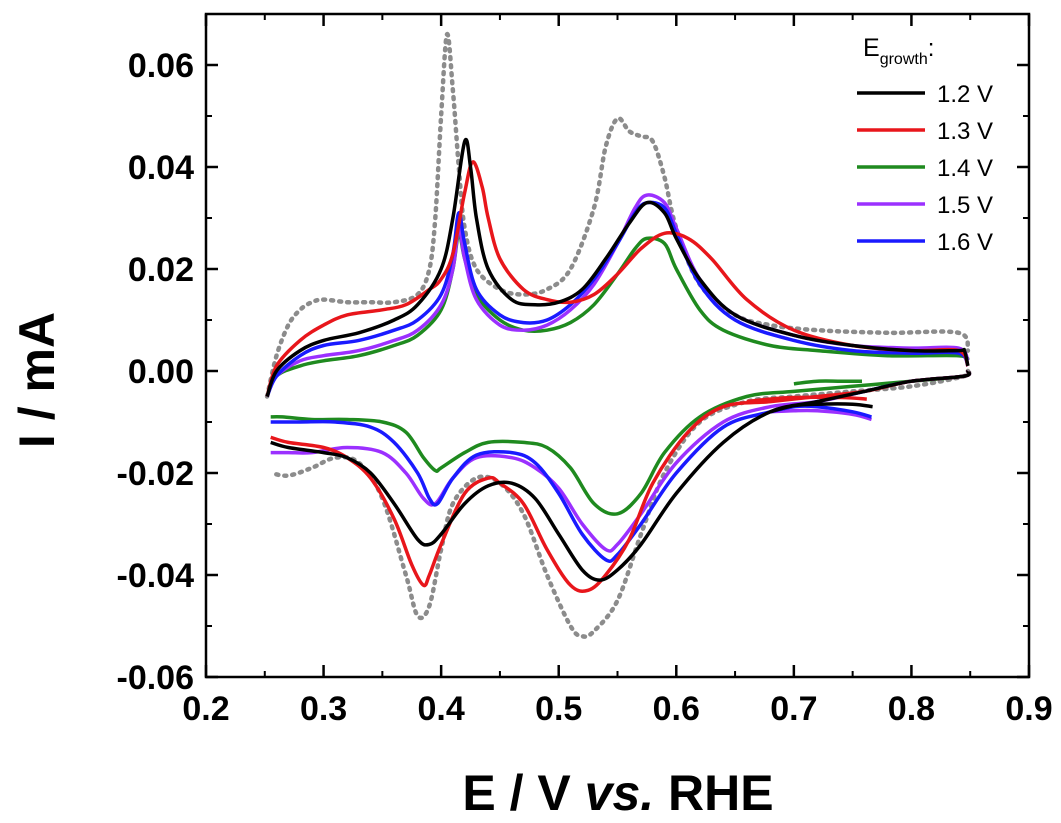  I want to click on series-2-tail-line, so click(828, 382).